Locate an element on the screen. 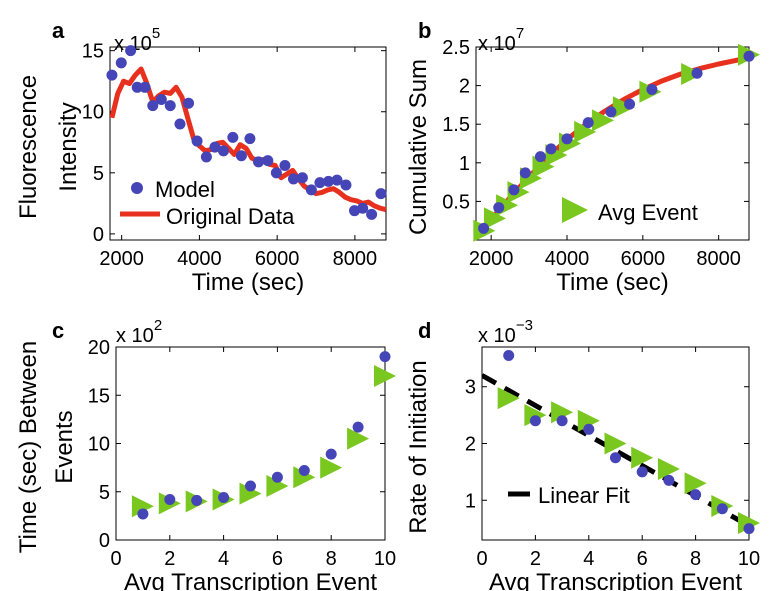 The image size is (771, 591). multiplier-exponent: 5 is located at coordinates (156, 33).